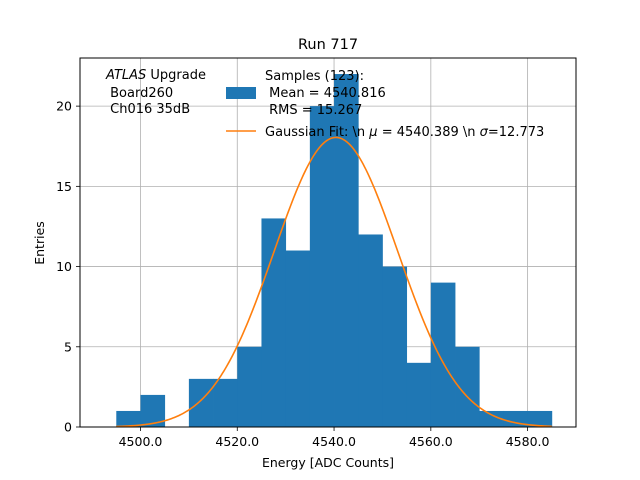 Image resolution: width=640 pixels, height=480 pixels. What do you see at coordinates (328, 462) in the screenshot?
I see `x-axis-label: Energy [ADC Counts]` at bounding box center [328, 462].